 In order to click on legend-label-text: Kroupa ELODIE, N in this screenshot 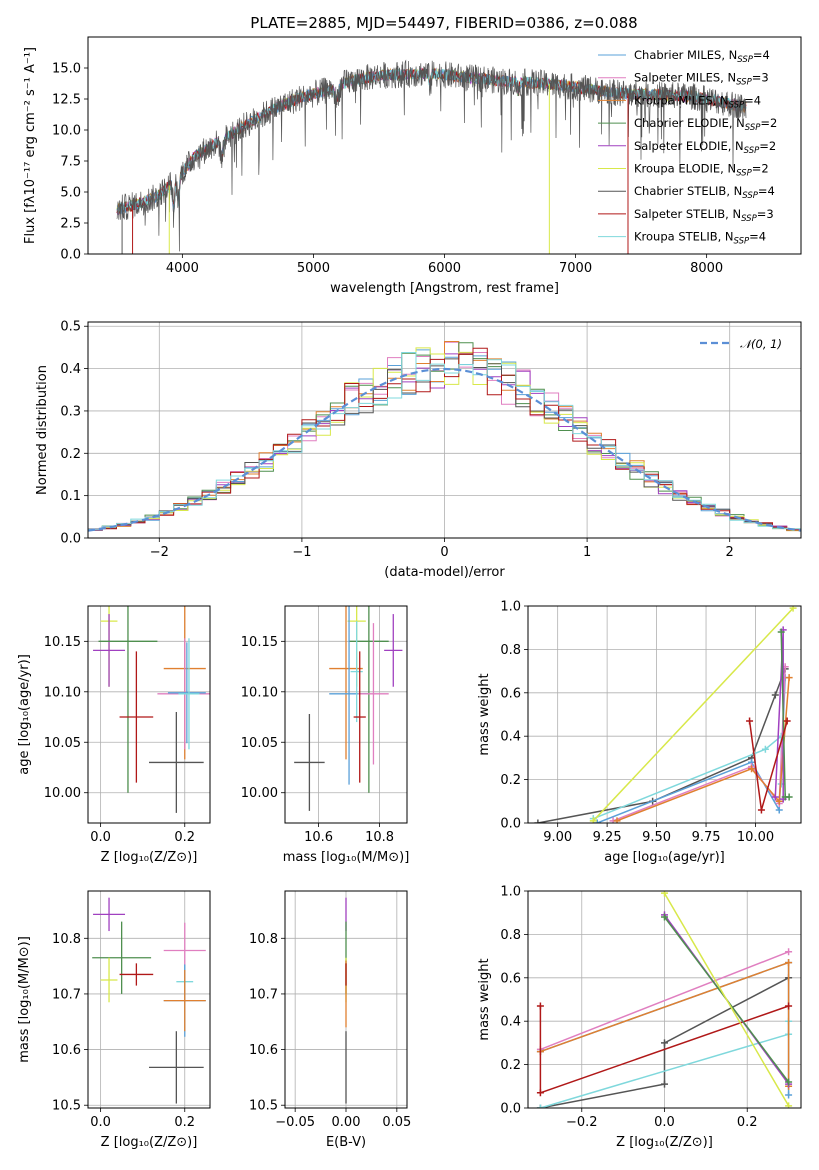, I will do `click(685, 169)`.